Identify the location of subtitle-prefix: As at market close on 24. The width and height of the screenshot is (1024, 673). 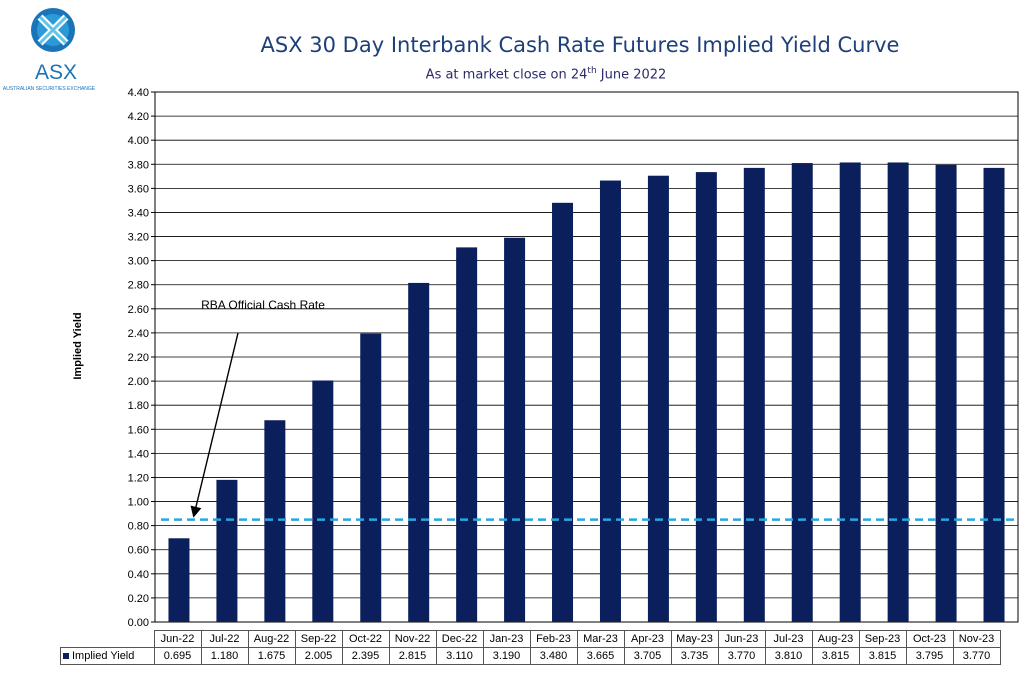
(506, 75).